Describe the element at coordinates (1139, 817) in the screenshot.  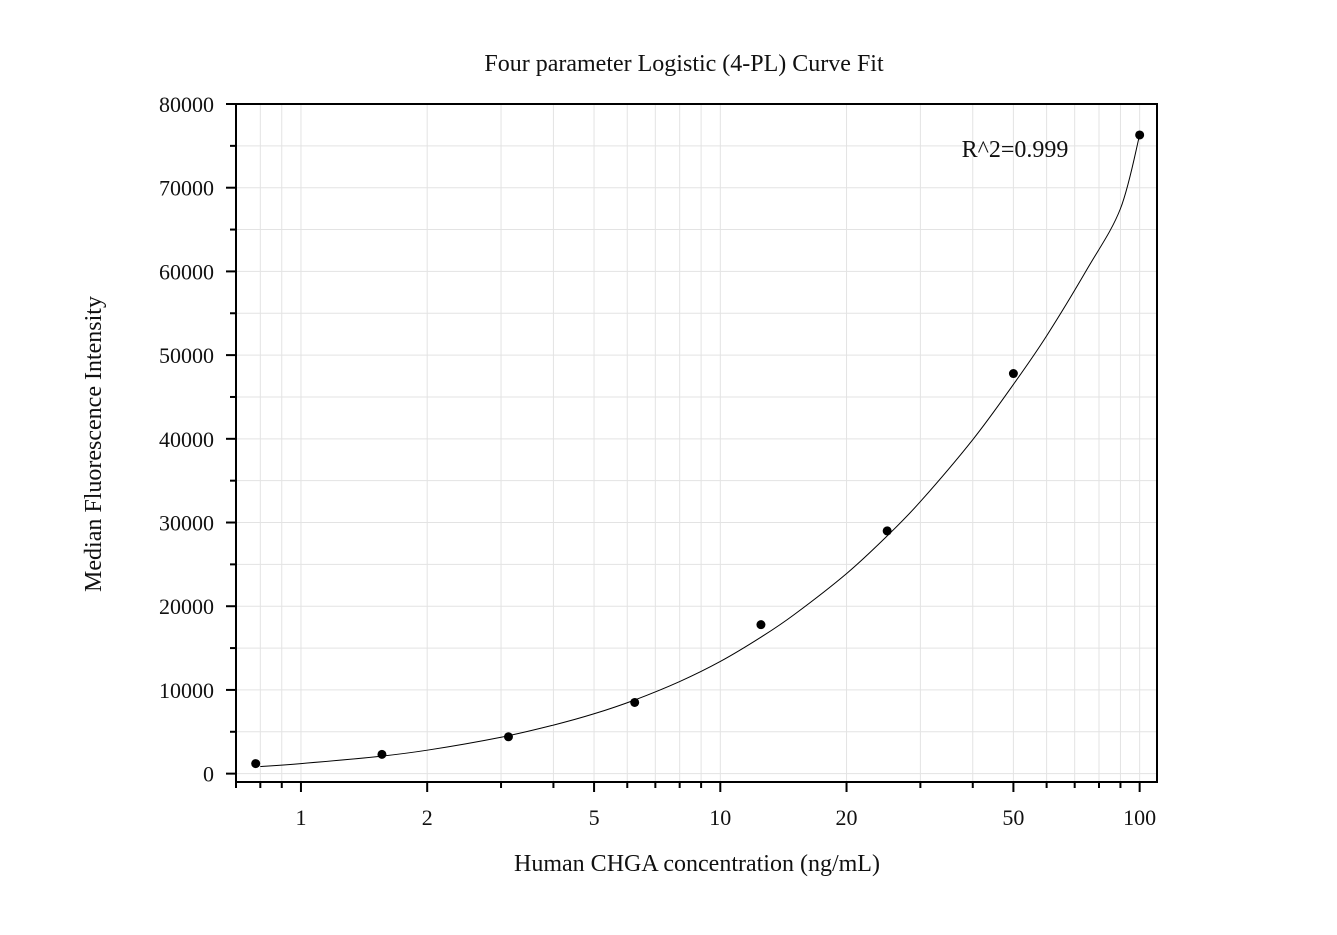
I see `x-tick-label: 100` at that location.